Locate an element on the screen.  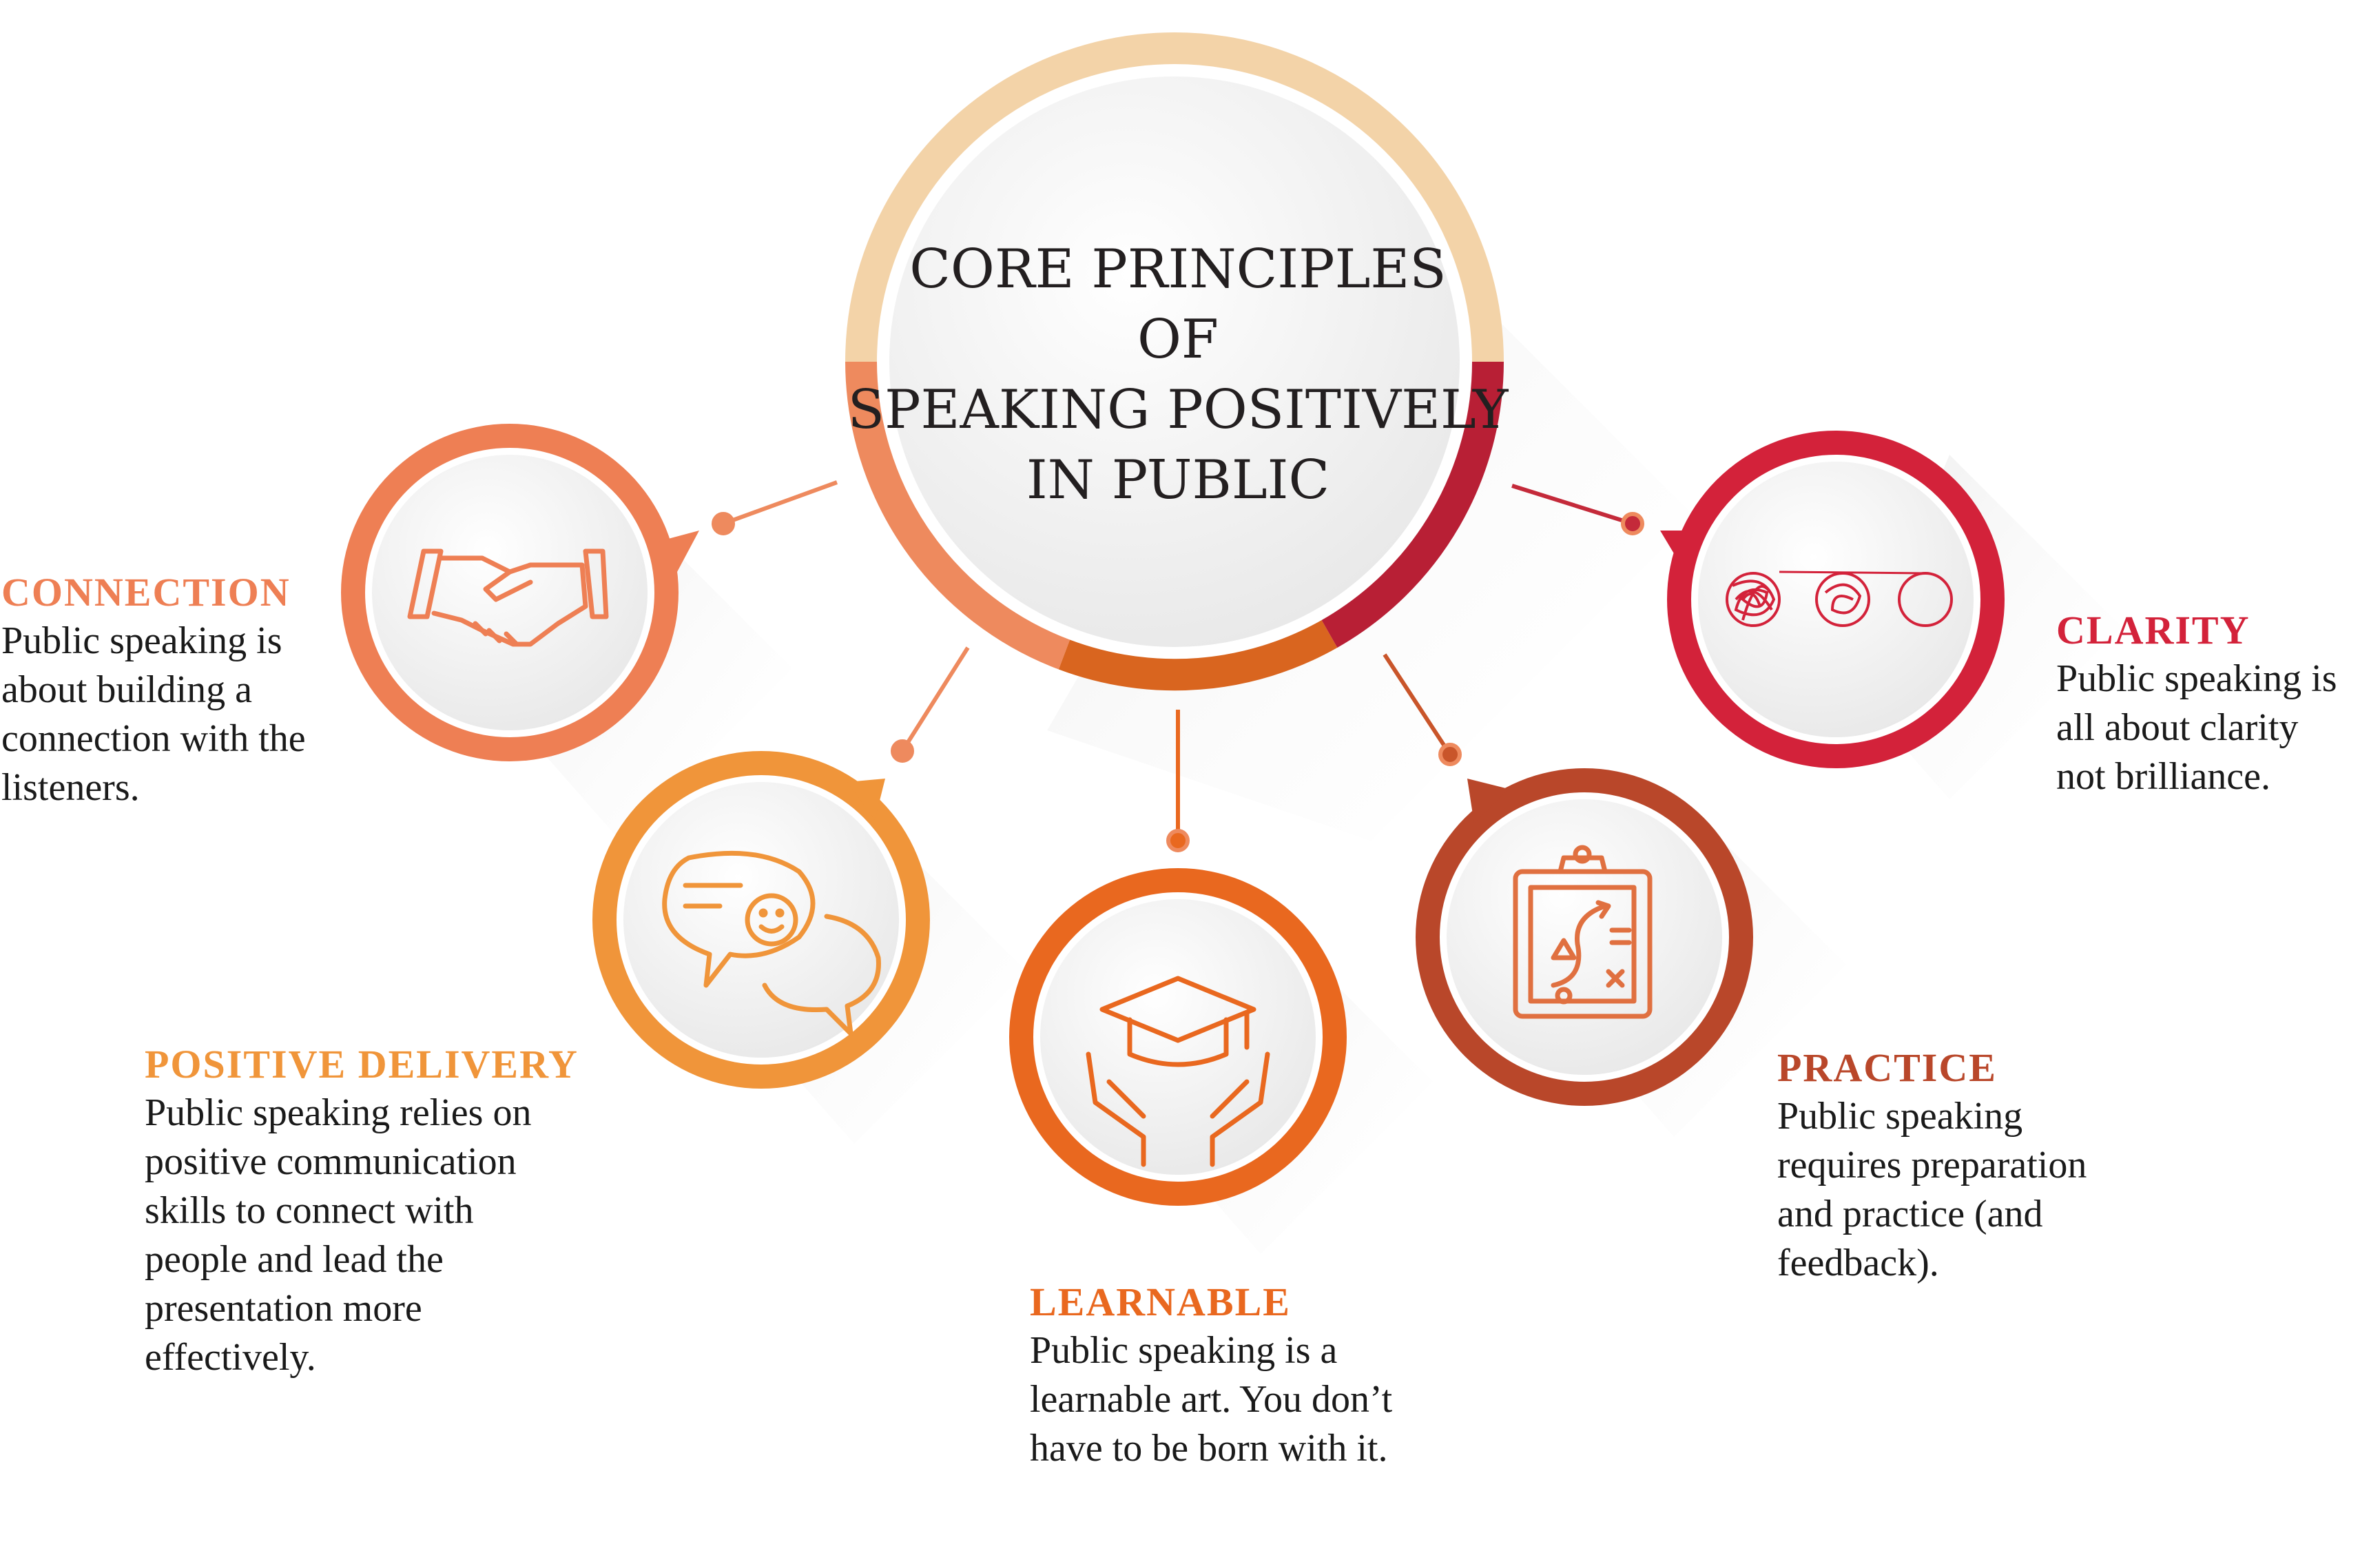
title-line-3: SPEAKING POSITIVELY is located at coordinates (1178, 410).